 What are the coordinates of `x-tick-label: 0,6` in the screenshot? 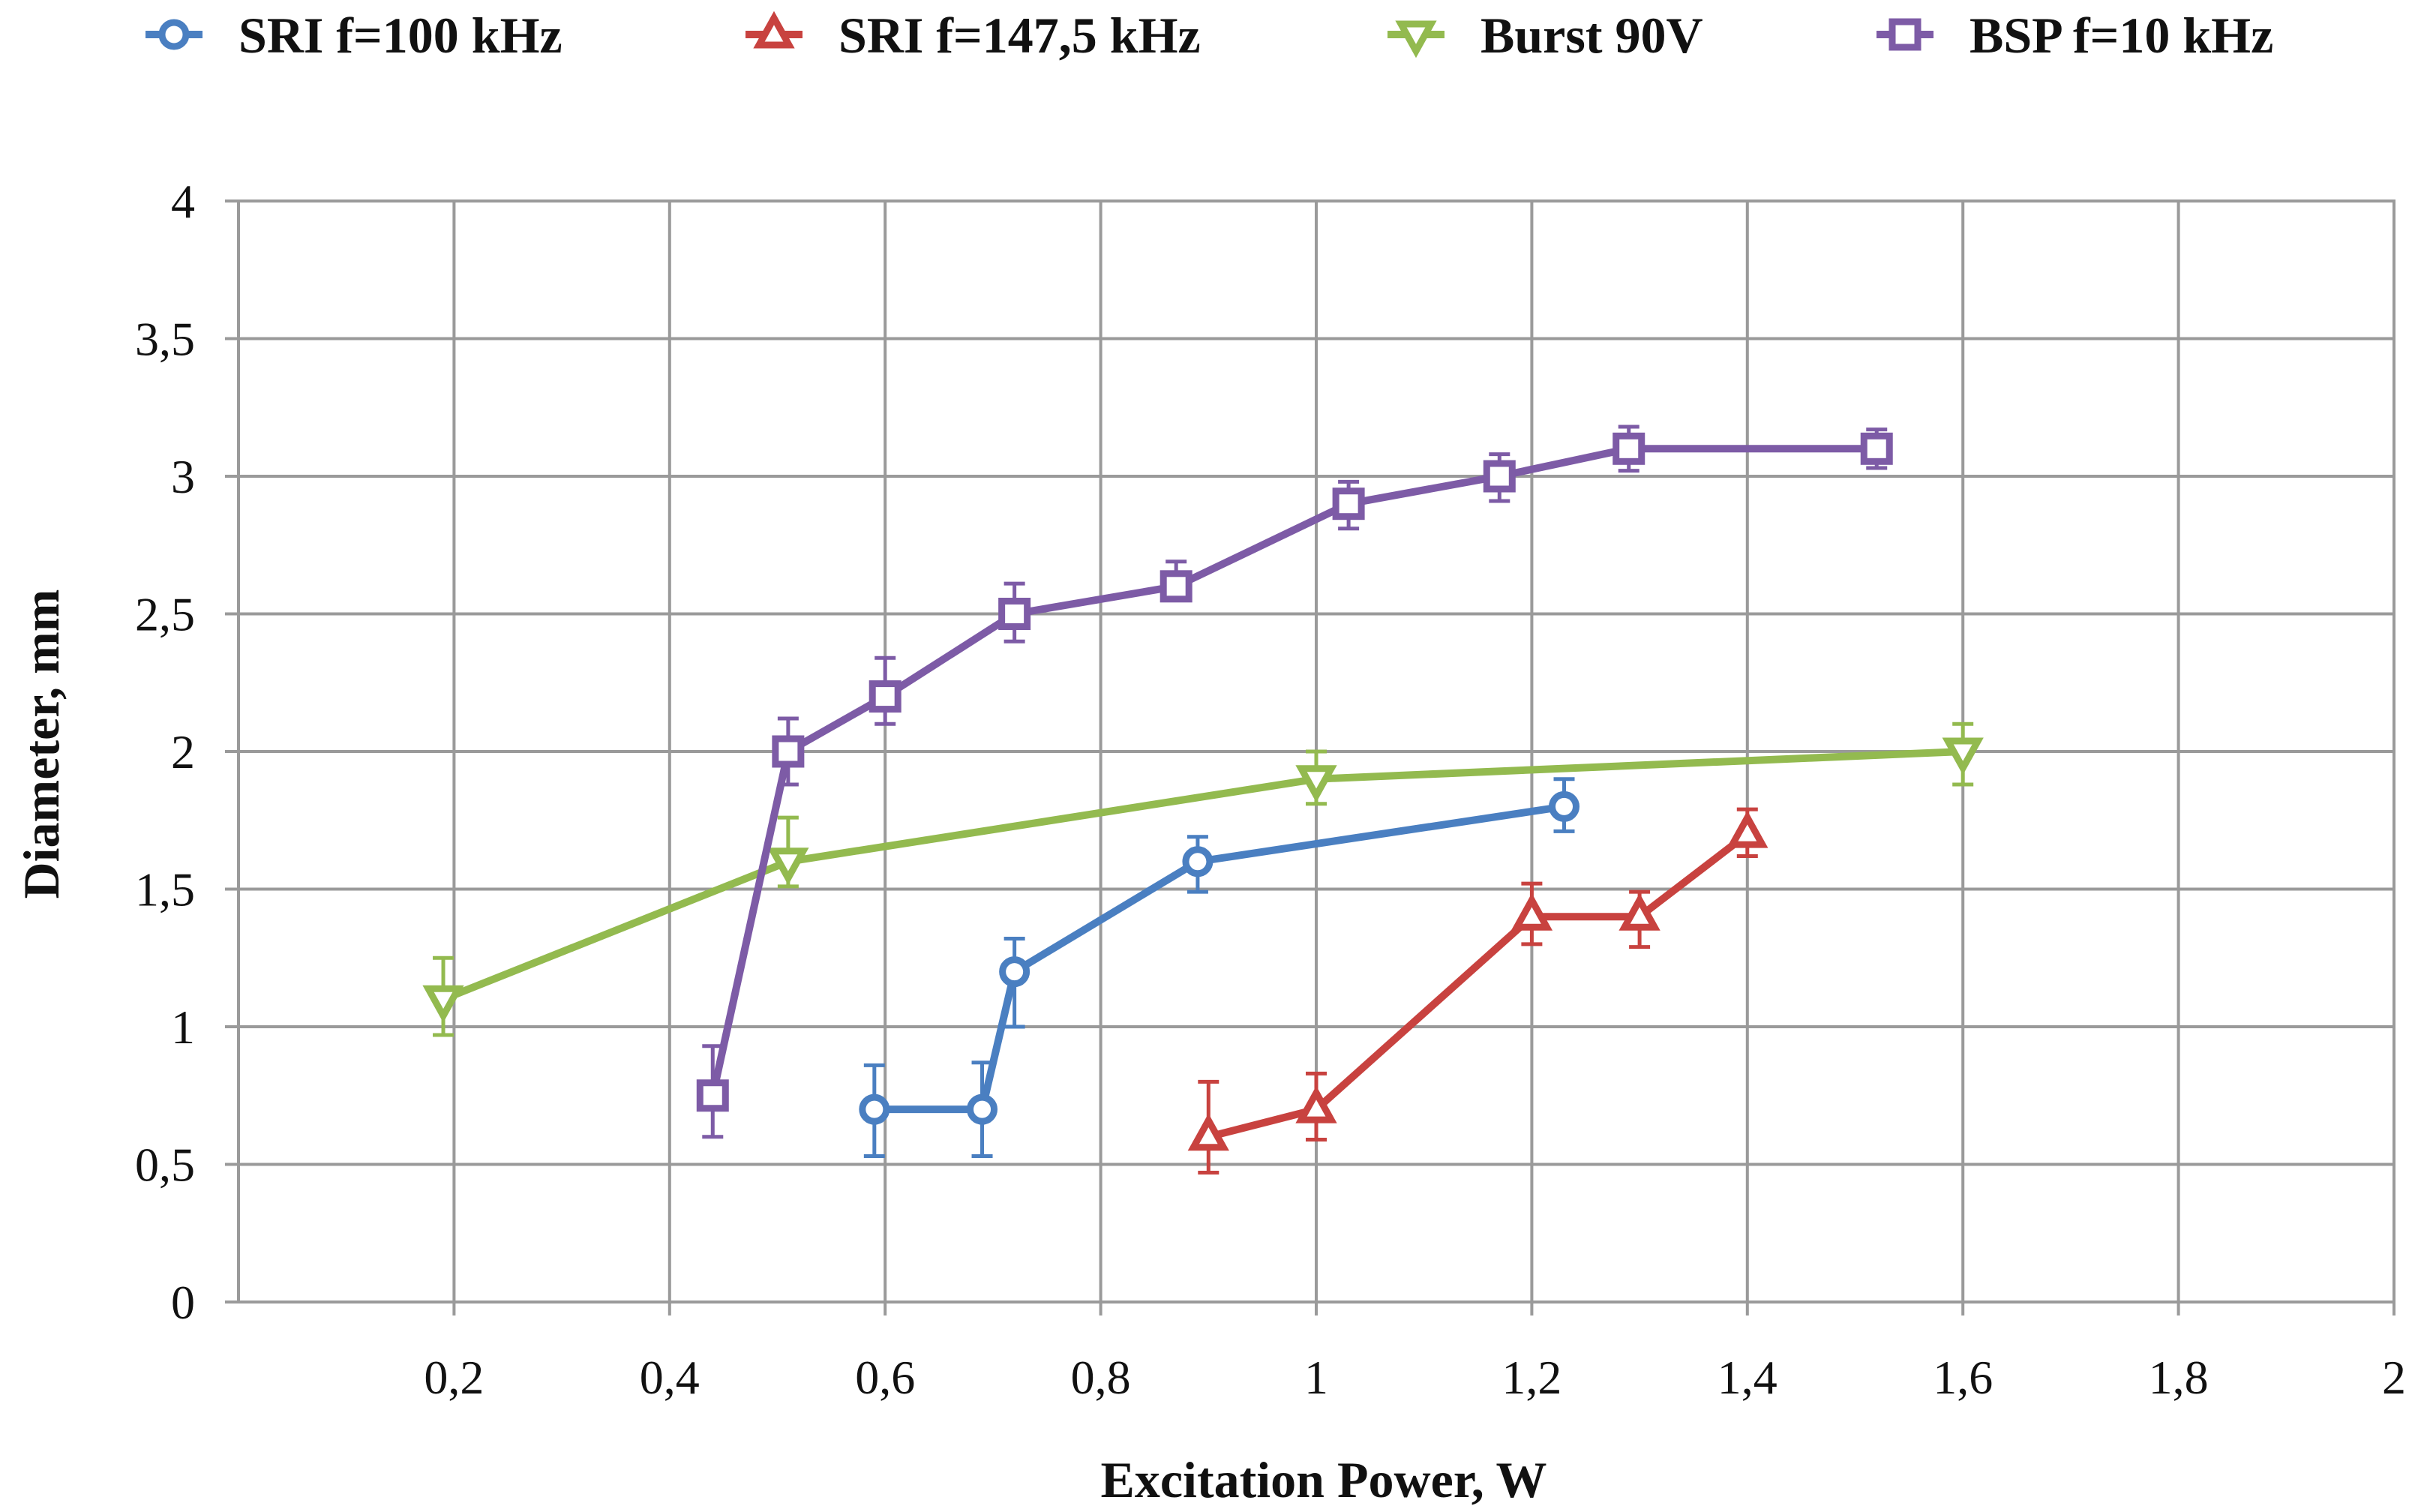 It's located at (885, 1377).